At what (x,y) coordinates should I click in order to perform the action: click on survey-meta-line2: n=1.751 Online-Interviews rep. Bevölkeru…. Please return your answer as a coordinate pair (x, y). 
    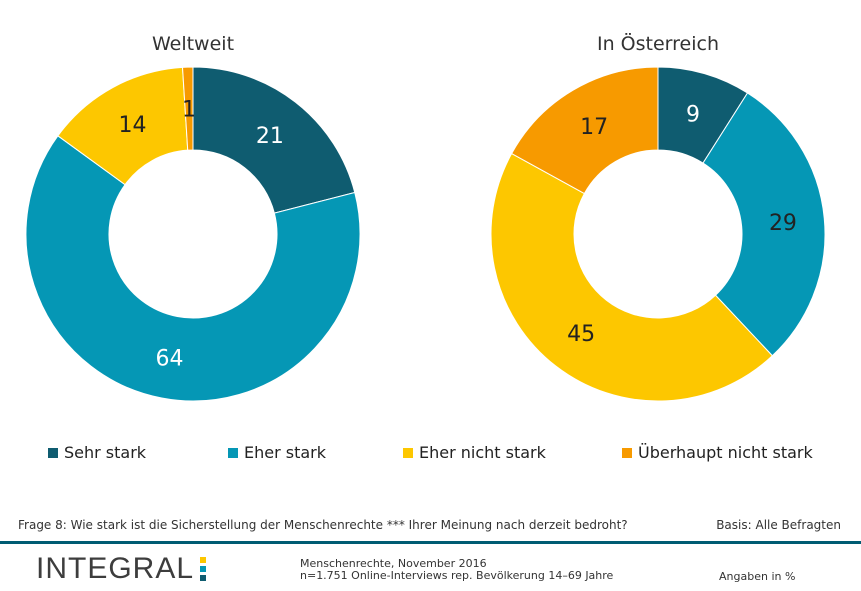
    Looking at the image, I should click on (457, 575).